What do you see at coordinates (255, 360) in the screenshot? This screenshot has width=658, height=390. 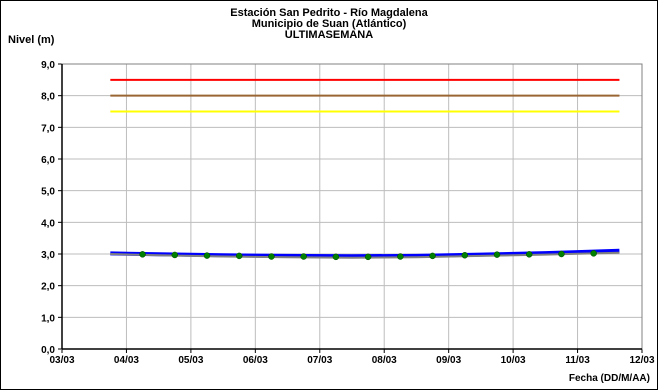 I see `x-tick-label: 06/03` at bounding box center [255, 360].